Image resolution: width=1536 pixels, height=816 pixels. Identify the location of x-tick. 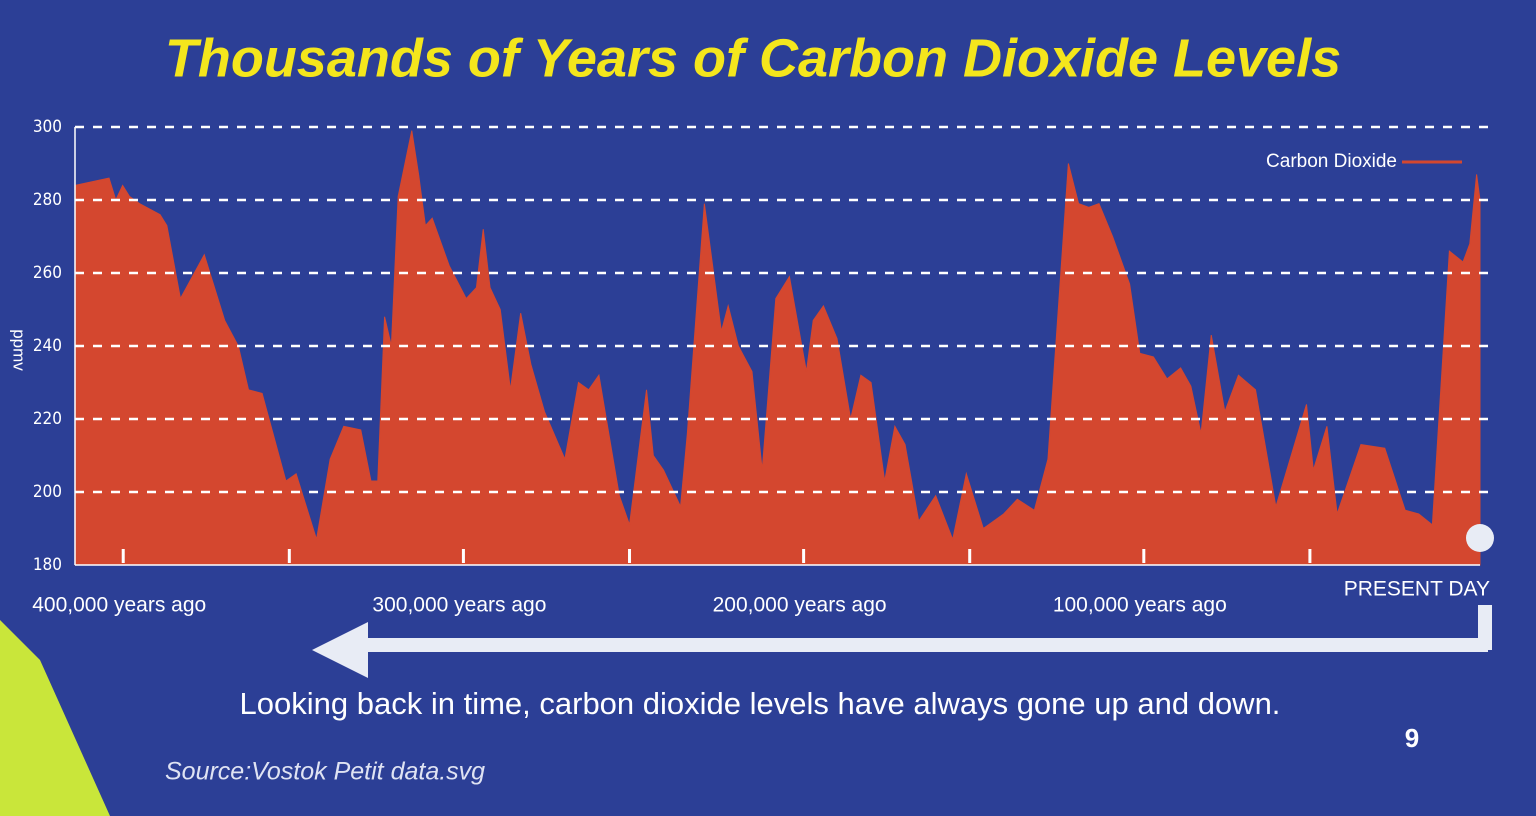
(1480, 538).